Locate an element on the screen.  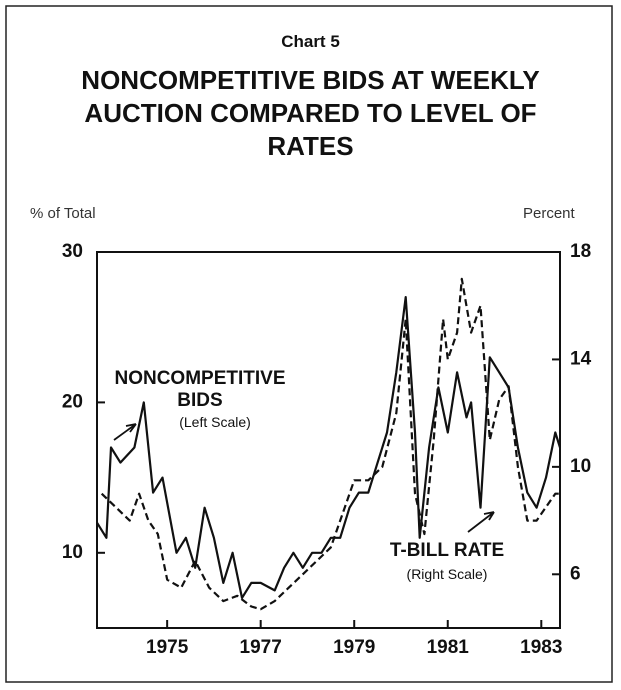
x-tick-label: 1979 is located at coordinates (354, 647).